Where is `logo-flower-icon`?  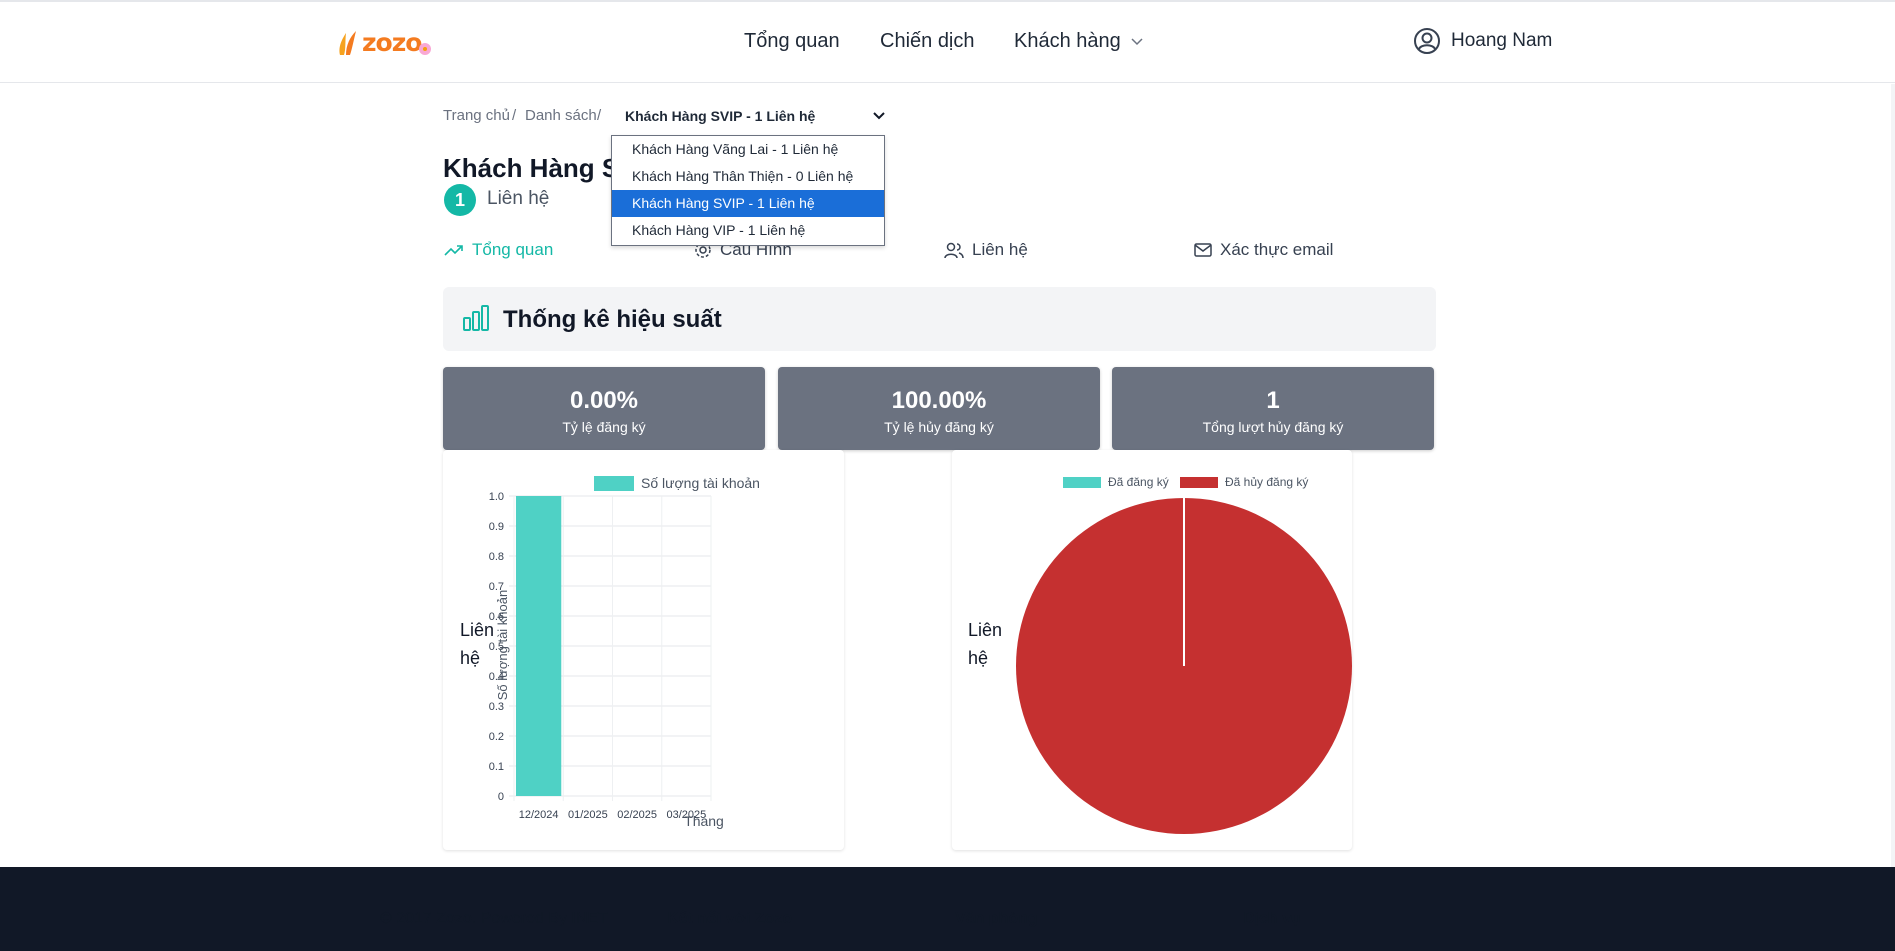 logo-flower-icon is located at coordinates (425, 49).